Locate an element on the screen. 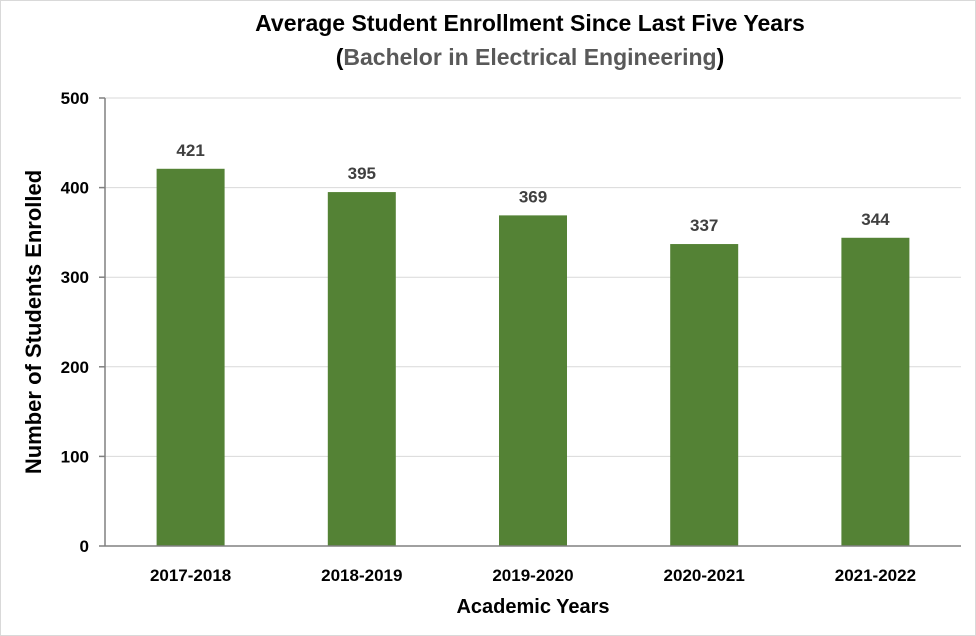  data-labels: 421 395 369 337 344 is located at coordinates (533, 188).